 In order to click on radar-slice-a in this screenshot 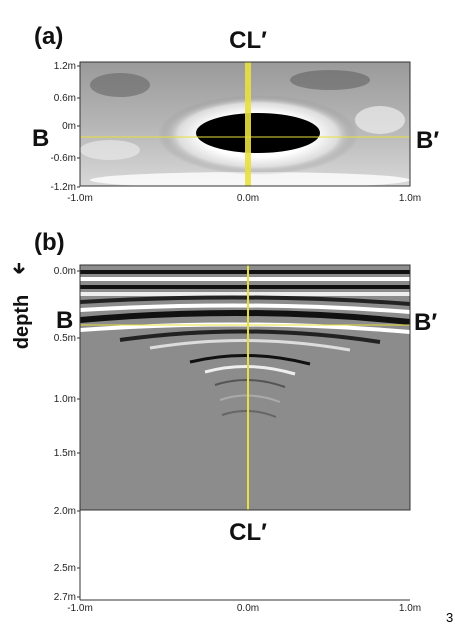, I will do `click(245, 124)`.